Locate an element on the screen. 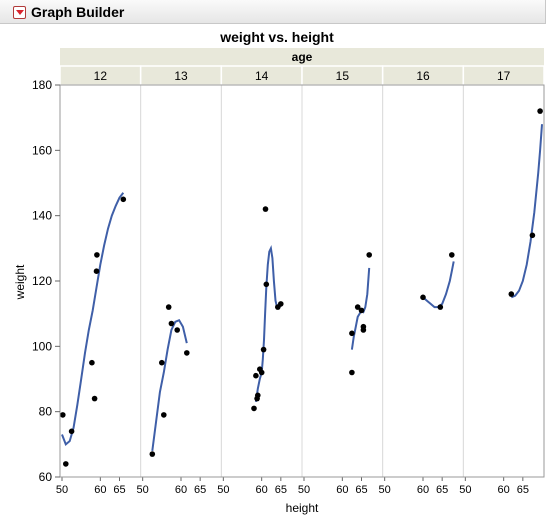  y-tick-label: 120 is located at coordinates (42, 281).